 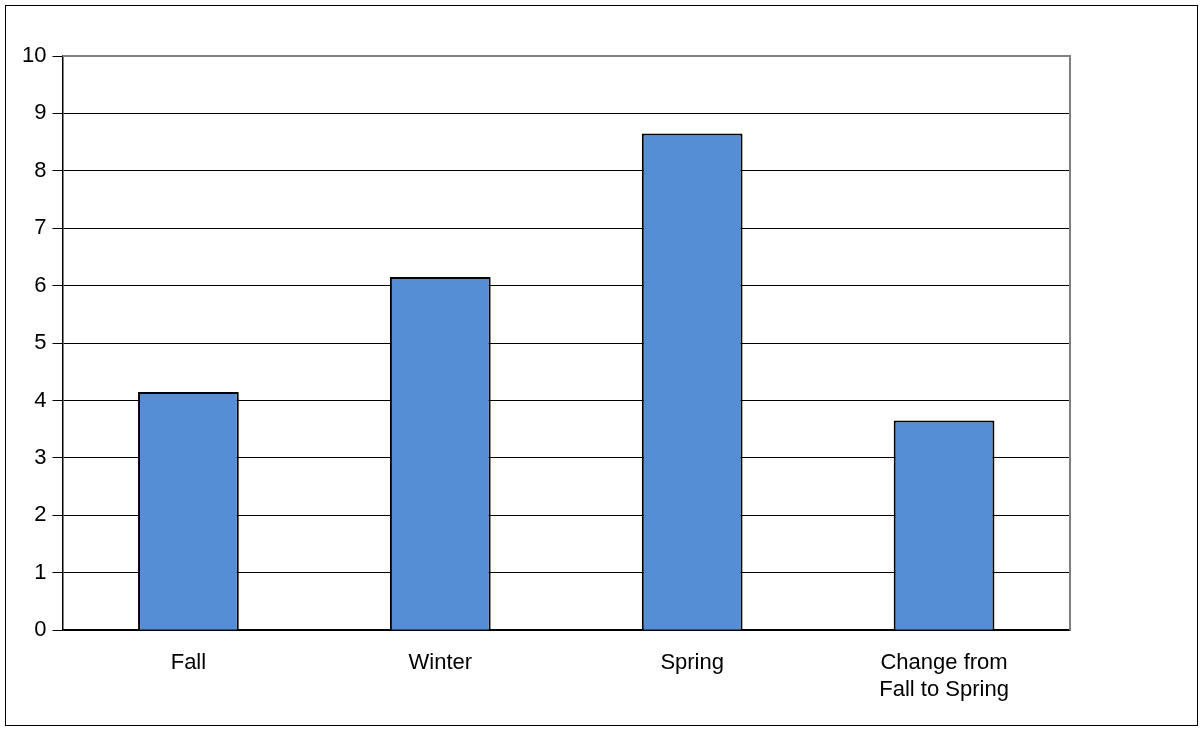 I want to click on x-tick-label: Winter, so click(x=440, y=662).